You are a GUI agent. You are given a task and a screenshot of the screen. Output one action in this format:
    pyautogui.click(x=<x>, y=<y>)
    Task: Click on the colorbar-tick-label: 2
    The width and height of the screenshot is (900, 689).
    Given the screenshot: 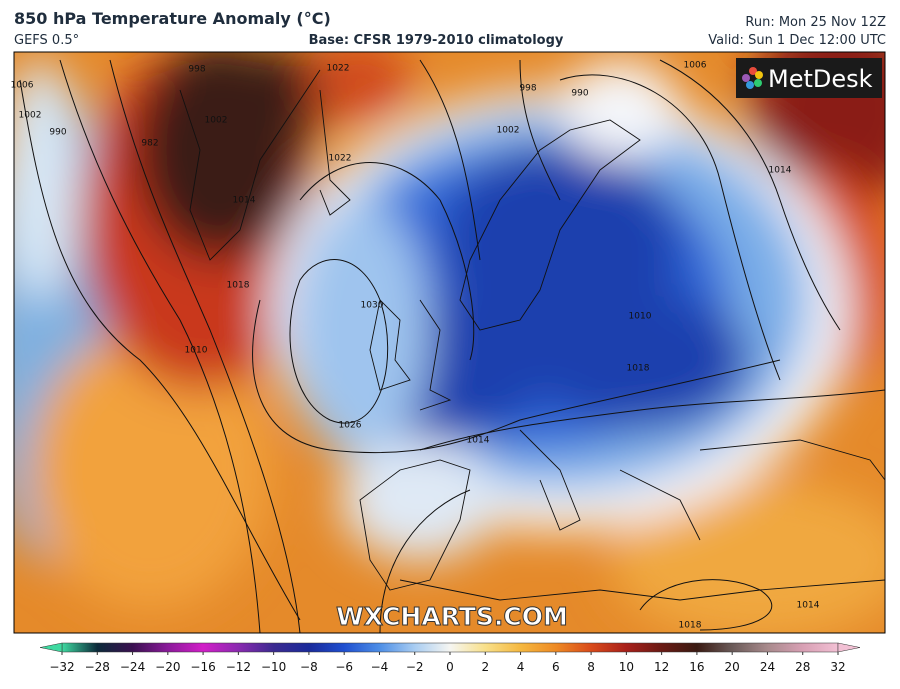 What is the action you would take?
    pyautogui.click(x=485, y=667)
    